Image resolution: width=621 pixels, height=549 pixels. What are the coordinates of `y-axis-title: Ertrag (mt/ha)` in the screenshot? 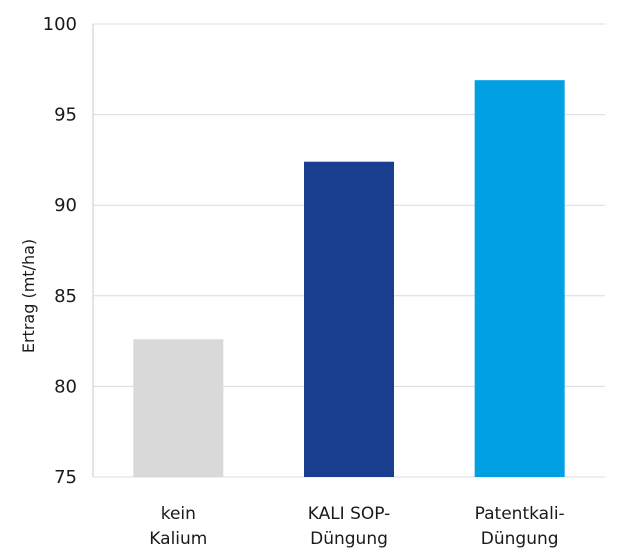 It's located at (28, 296).